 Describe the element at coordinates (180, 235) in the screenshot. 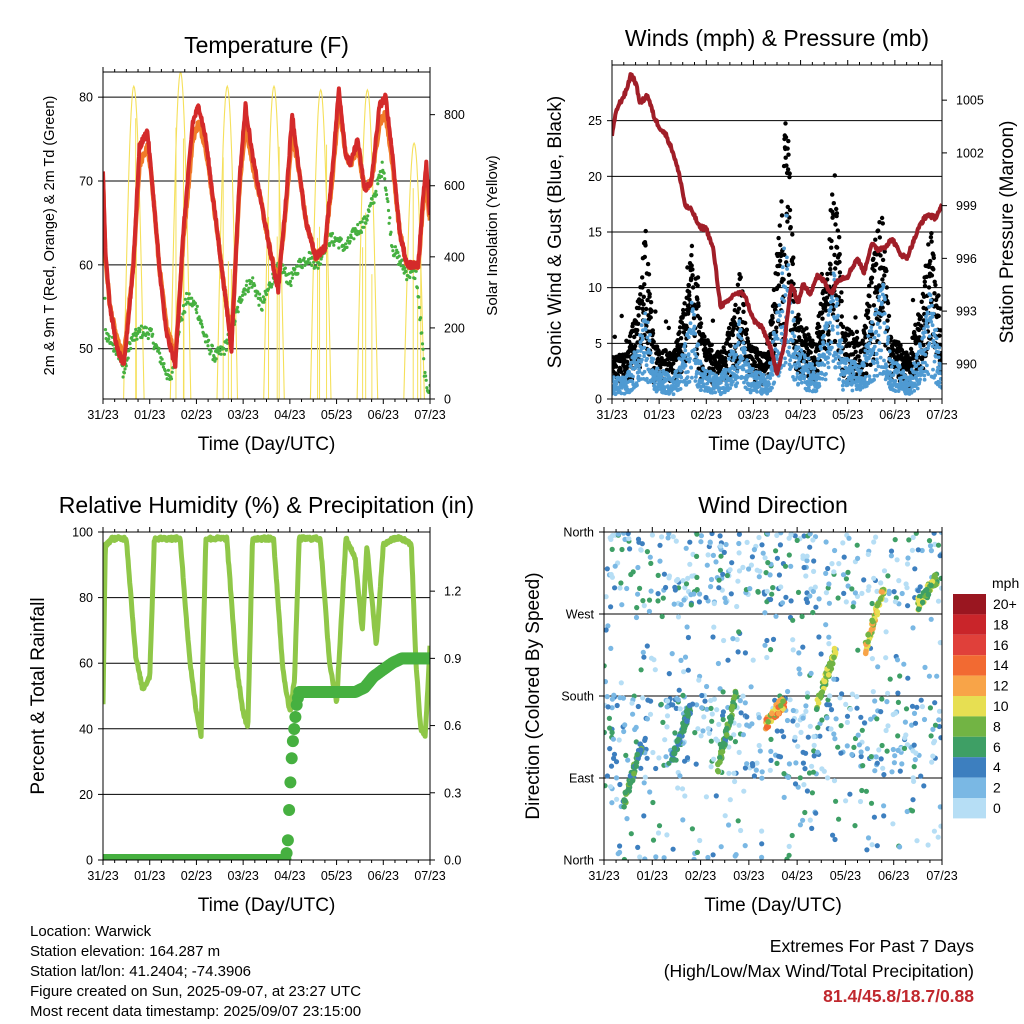

I see `solar-insolation-arch` at that location.